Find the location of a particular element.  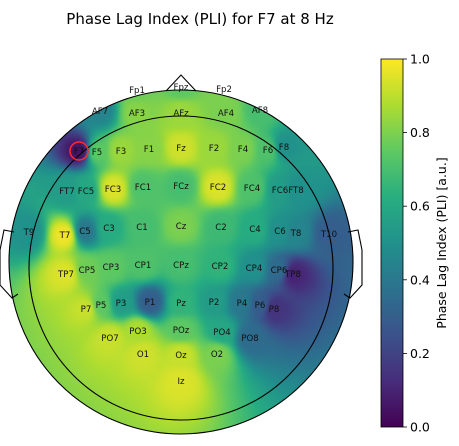

highlighted-electrode-marker is located at coordinates (79, 151).